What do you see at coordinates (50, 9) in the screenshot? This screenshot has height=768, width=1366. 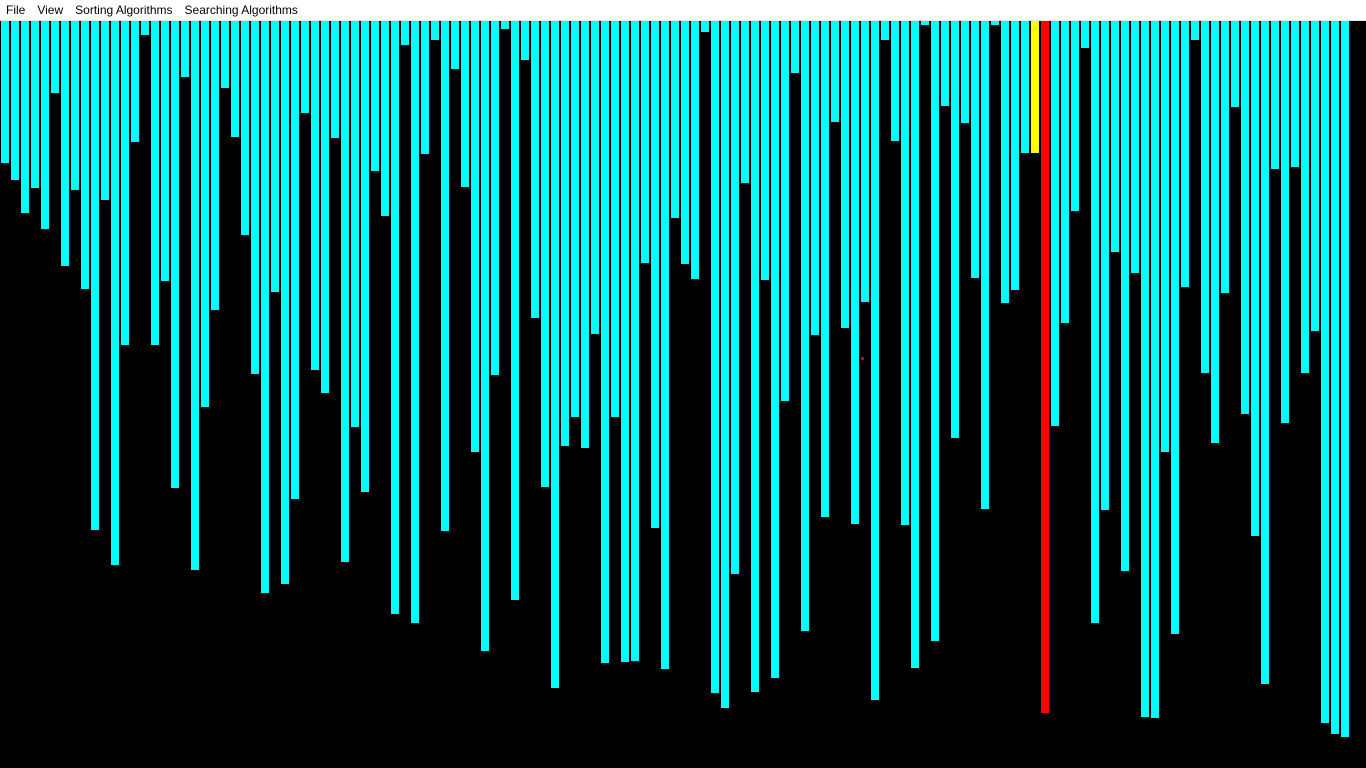 I see `menu-view: View` at bounding box center [50, 9].